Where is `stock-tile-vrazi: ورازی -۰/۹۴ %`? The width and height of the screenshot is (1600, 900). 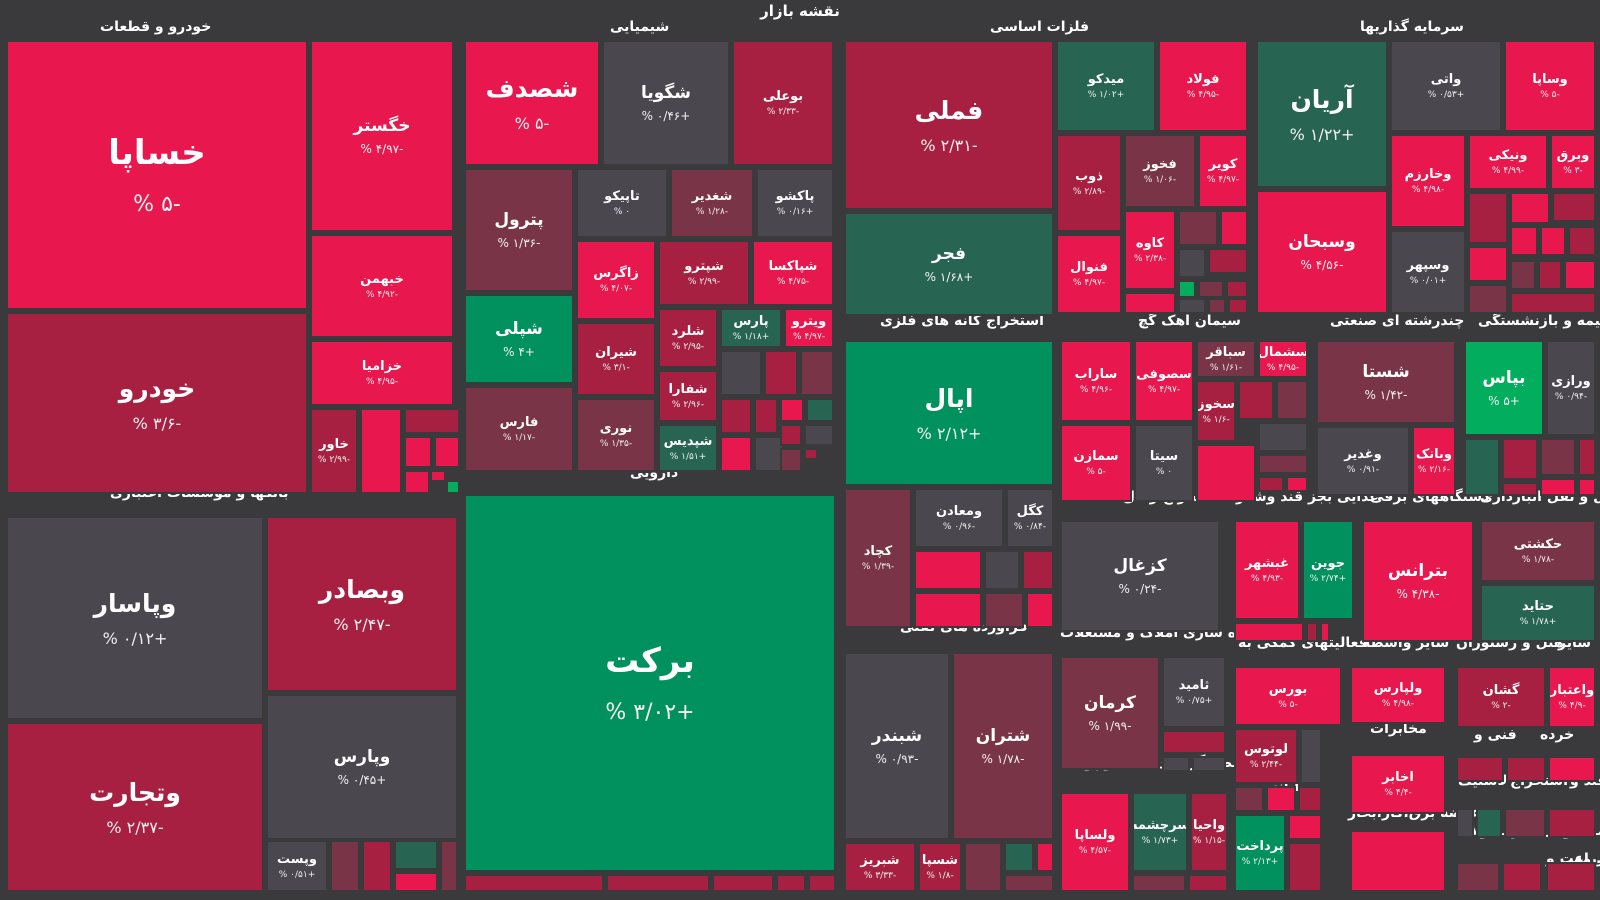
stock-tile-vrazi: ورازی -۰/۹۴ % is located at coordinates (1571, 388).